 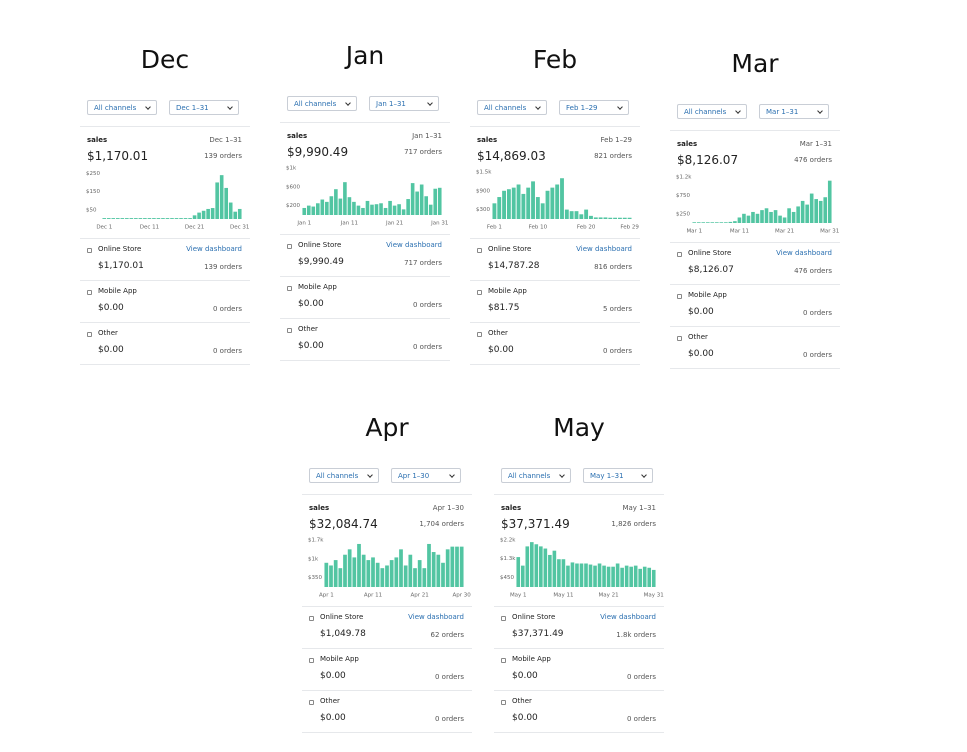 I want to click on date-select: Dec 1–31, so click(x=204, y=107).